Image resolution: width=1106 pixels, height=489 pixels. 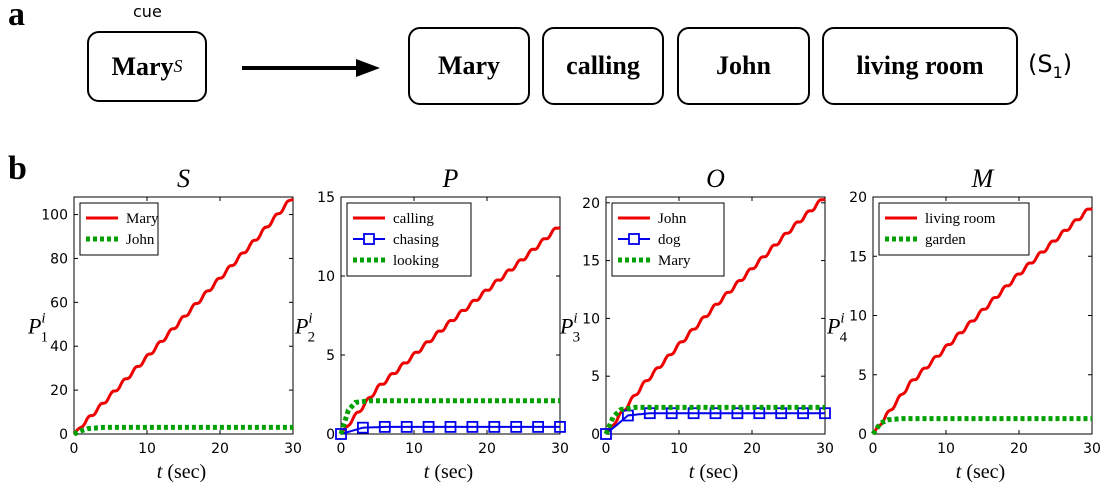 I want to click on cue-box: Mary S, so click(x=147, y=66).